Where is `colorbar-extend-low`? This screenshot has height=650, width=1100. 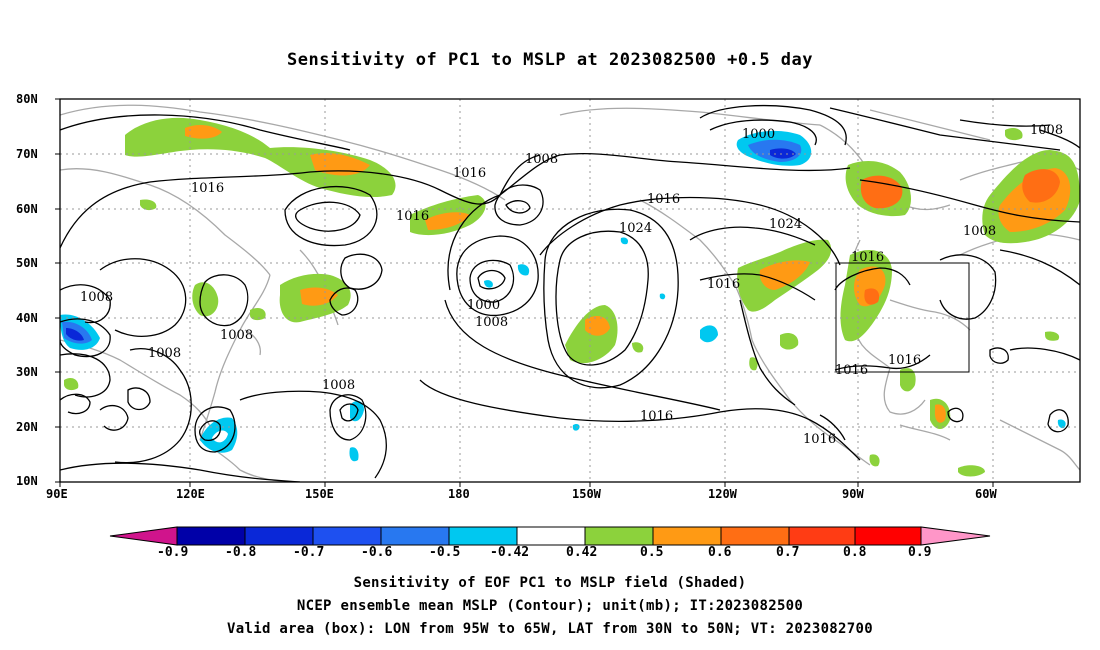 colorbar-extend-low is located at coordinates (143, 536).